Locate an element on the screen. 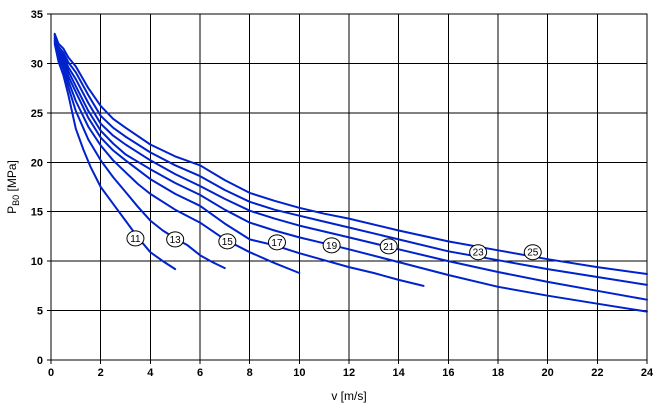  y-tick-label: 35 is located at coordinates (37, 15).